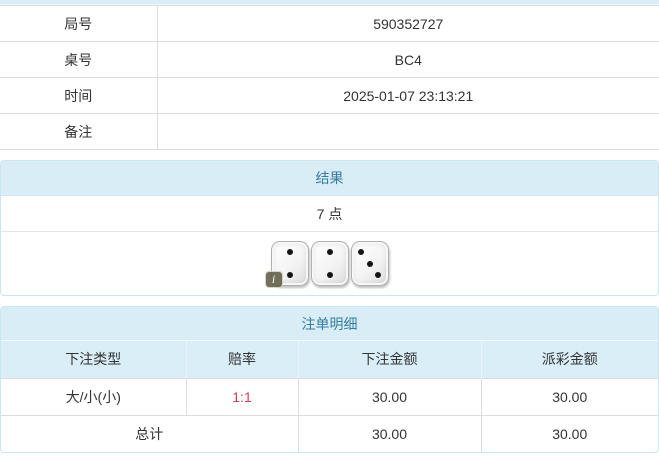  What do you see at coordinates (407, 59) in the screenshot?
I see `table-id-value: BC4` at bounding box center [407, 59].